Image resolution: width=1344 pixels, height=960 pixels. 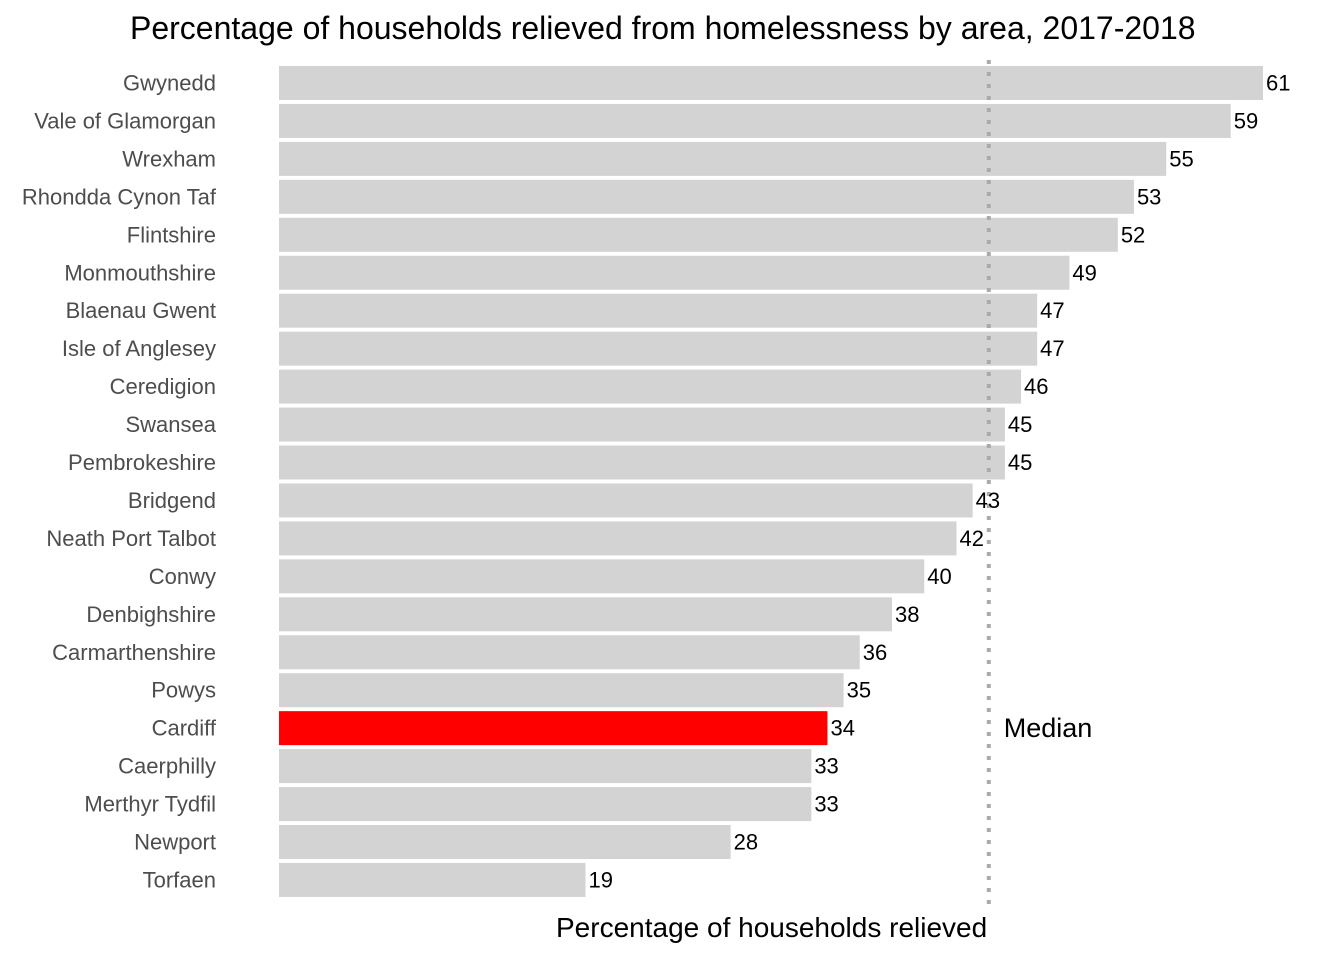 I want to click on value-label: 53, so click(x=1149, y=196).